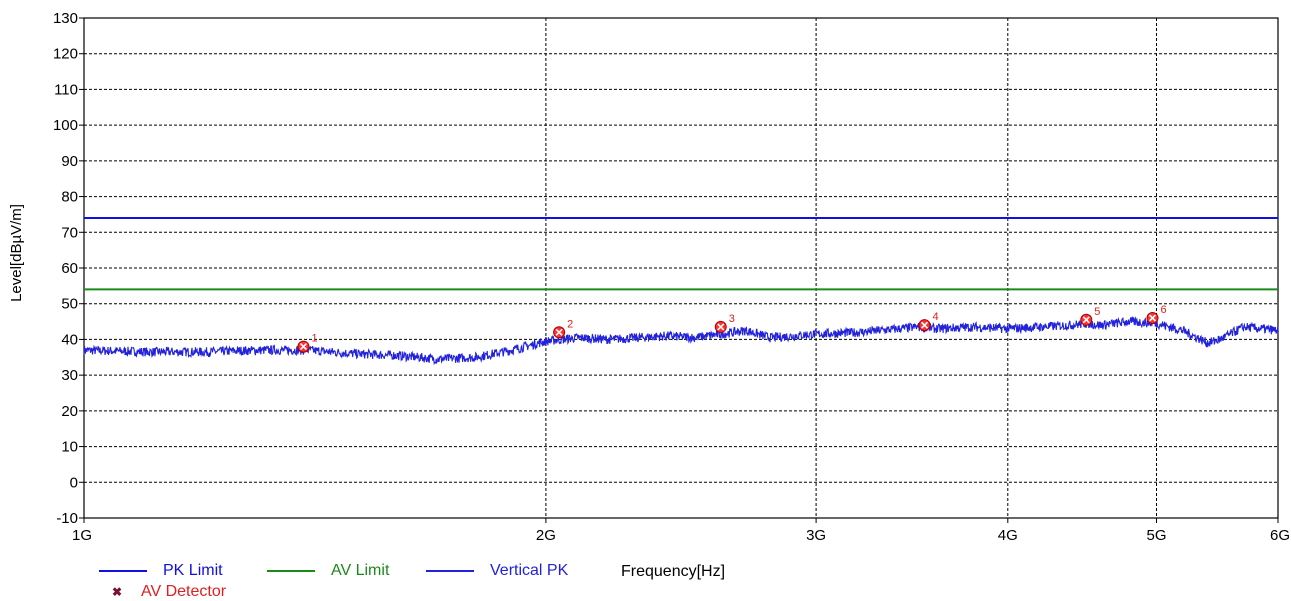  What do you see at coordinates (69, 304) in the screenshot?
I see `y-tick-label: 50` at bounding box center [69, 304].